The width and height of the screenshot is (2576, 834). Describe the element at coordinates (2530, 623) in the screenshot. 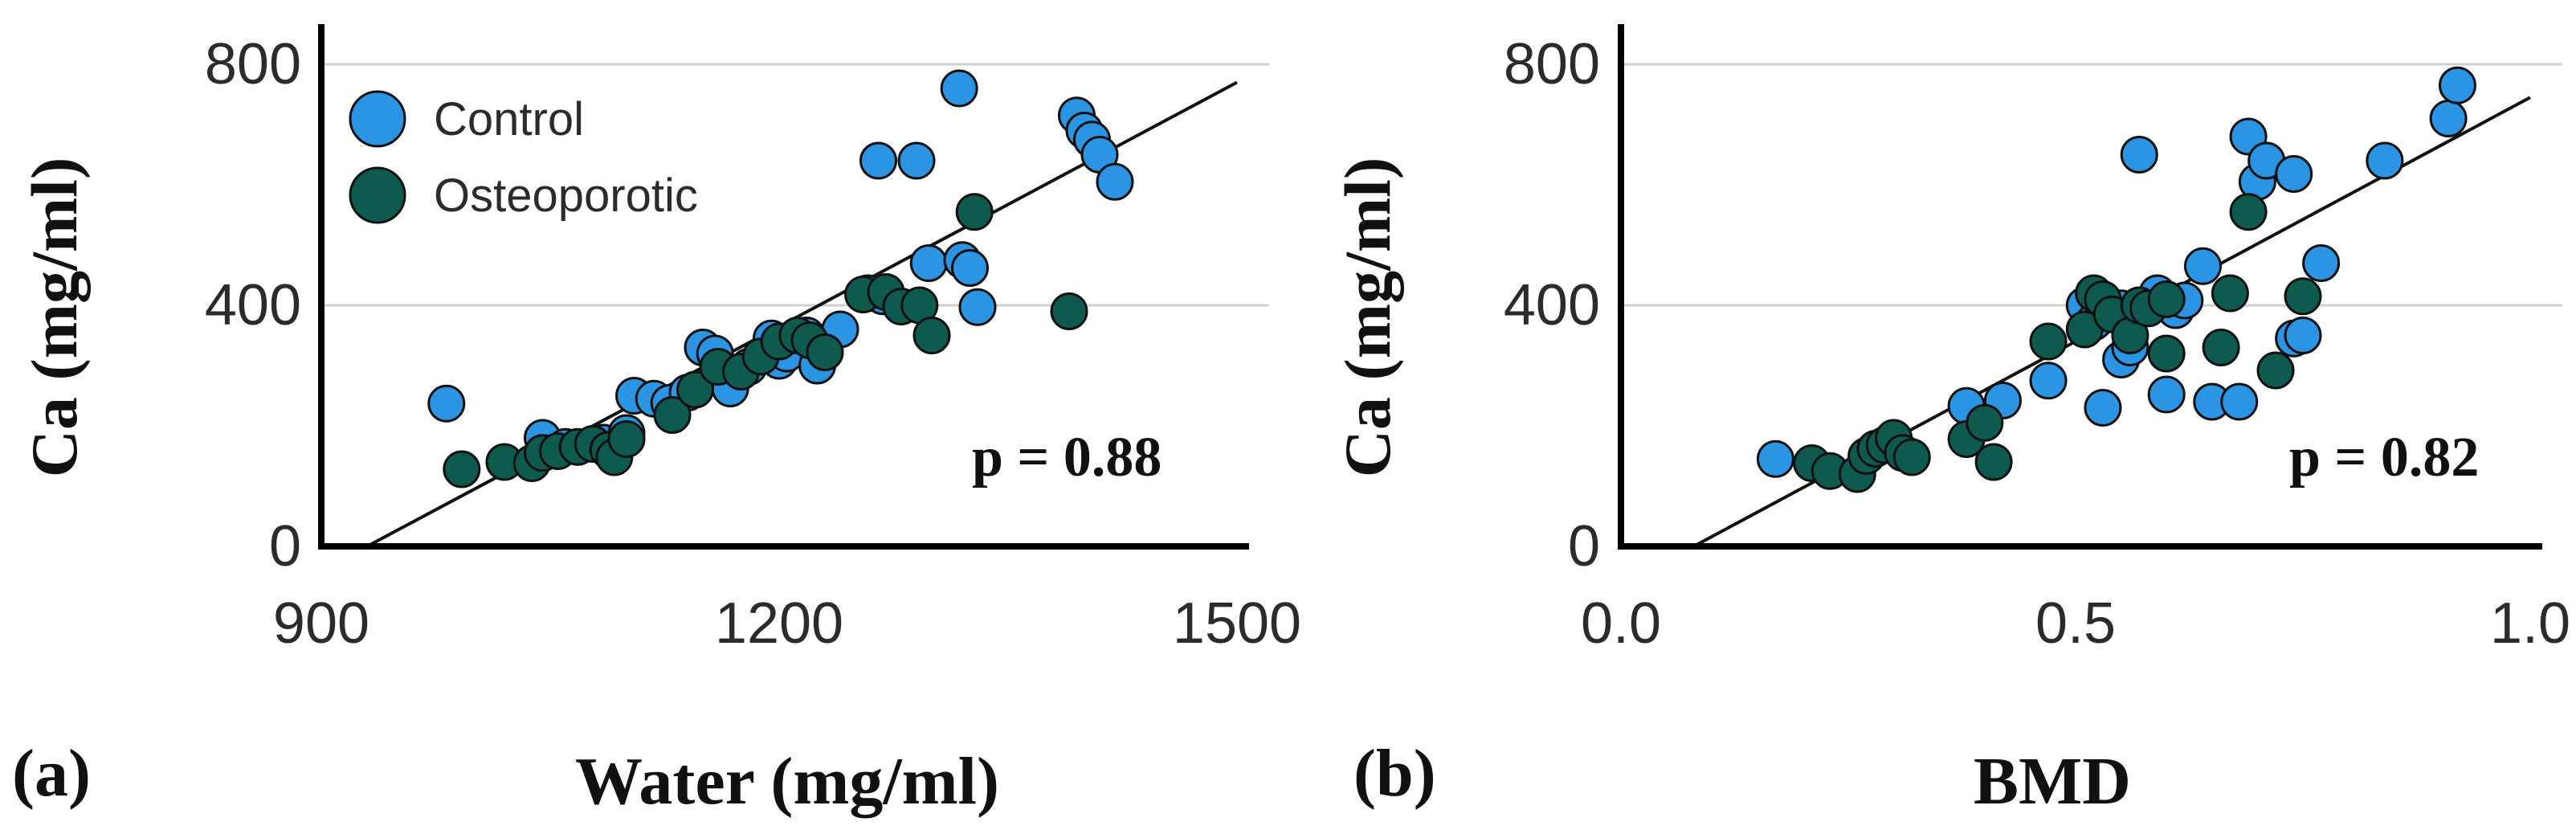

I see `x-tick-label: 1.0` at that location.